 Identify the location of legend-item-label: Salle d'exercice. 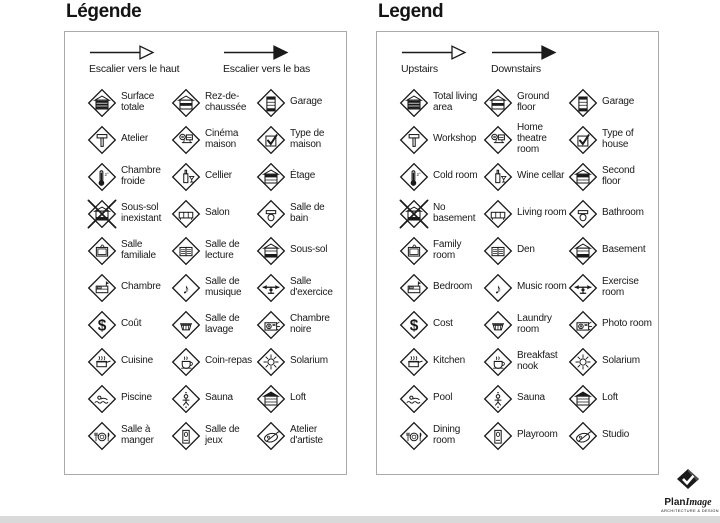
(311, 286).